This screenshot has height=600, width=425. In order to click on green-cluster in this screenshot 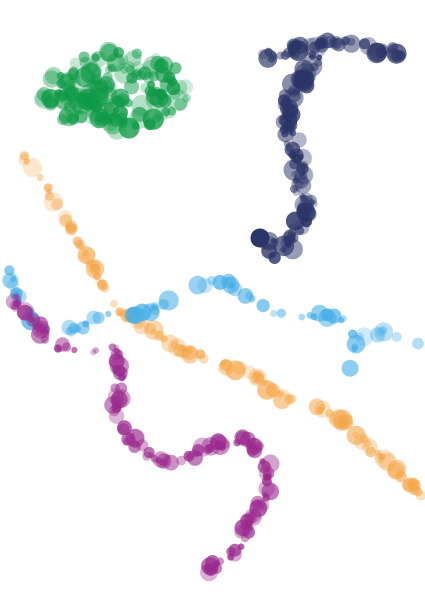, I will do `click(113, 90)`.